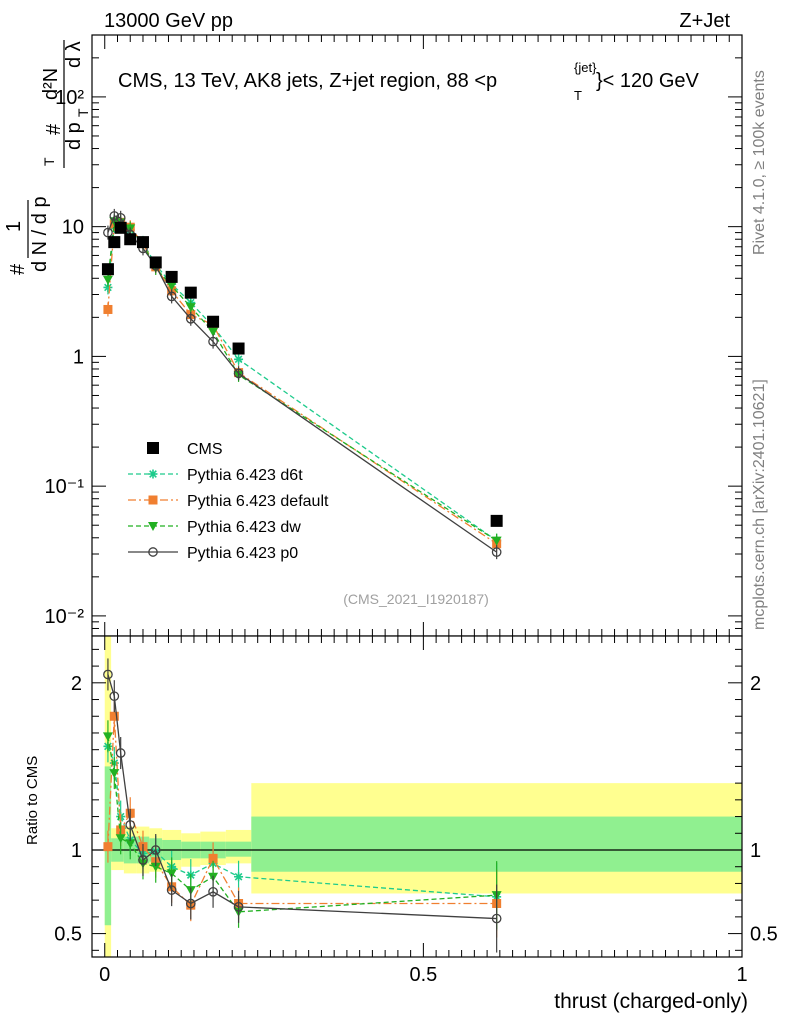 The height and width of the screenshot is (1024, 786). Describe the element at coordinates (755, 684) in the screenshot. I see `ratio-ytick-label-right: 2` at that location.